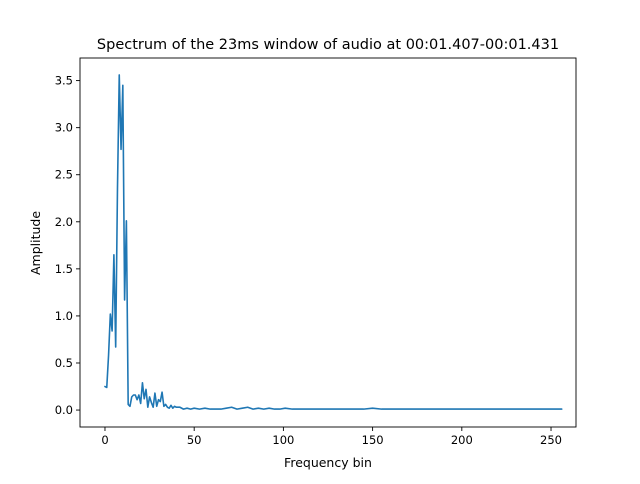 Image resolution: width=640 pixels, height=484 pixels. I want to click on y-tick-label: 3.0, so click(64, 128).